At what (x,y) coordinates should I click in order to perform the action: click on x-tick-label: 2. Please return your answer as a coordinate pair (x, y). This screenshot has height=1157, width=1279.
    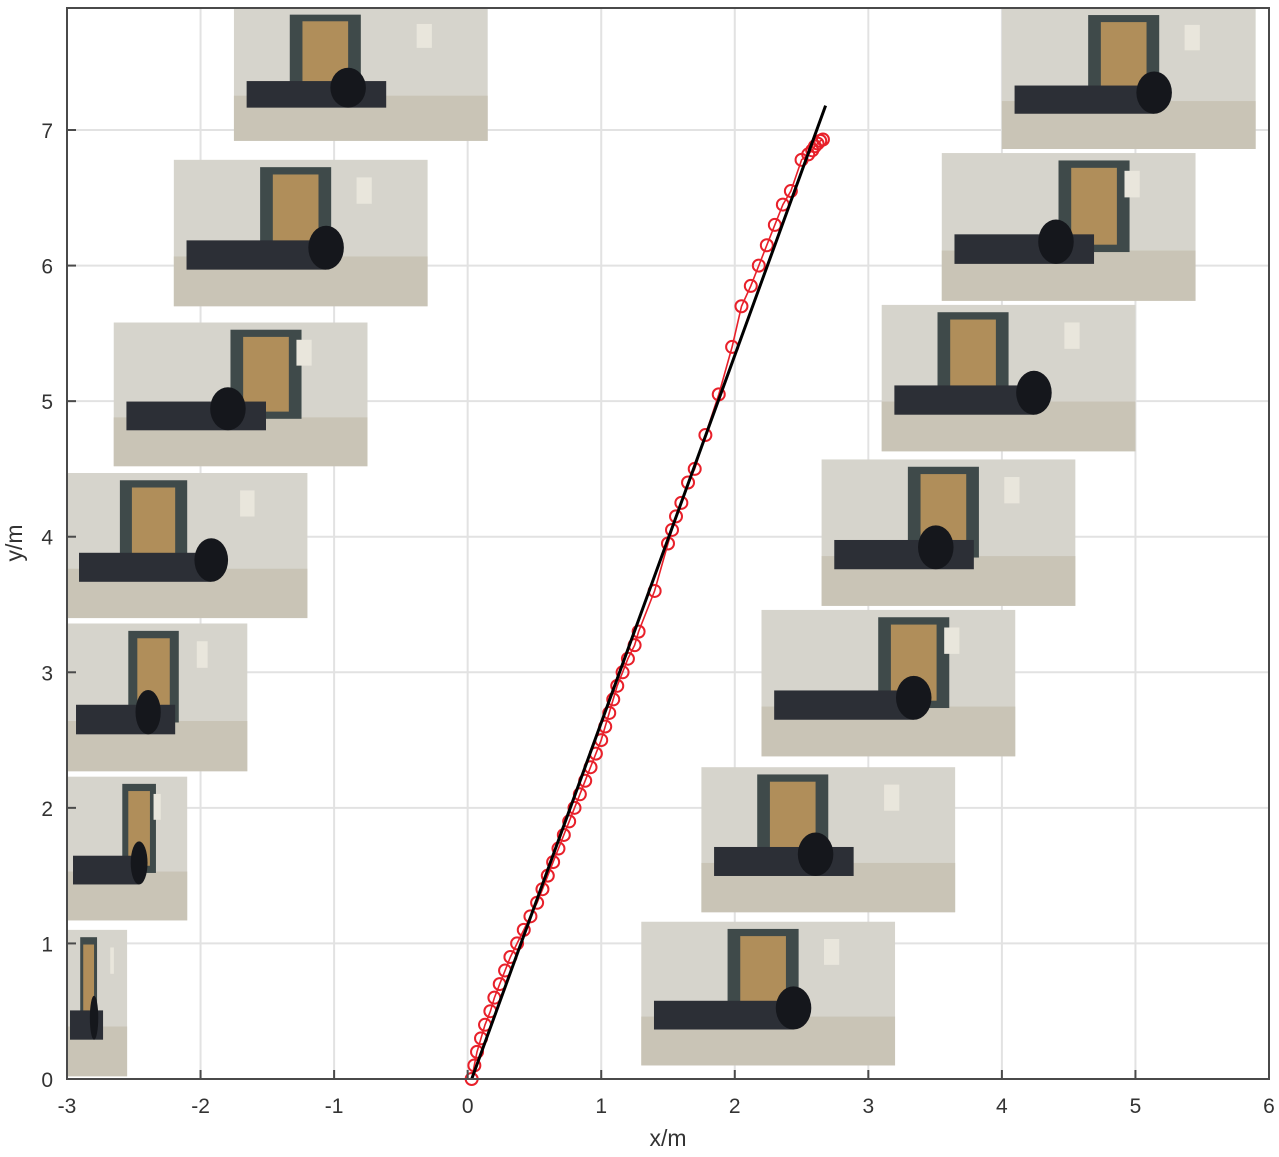
    Looking at the image, I should click on (735, 1106).